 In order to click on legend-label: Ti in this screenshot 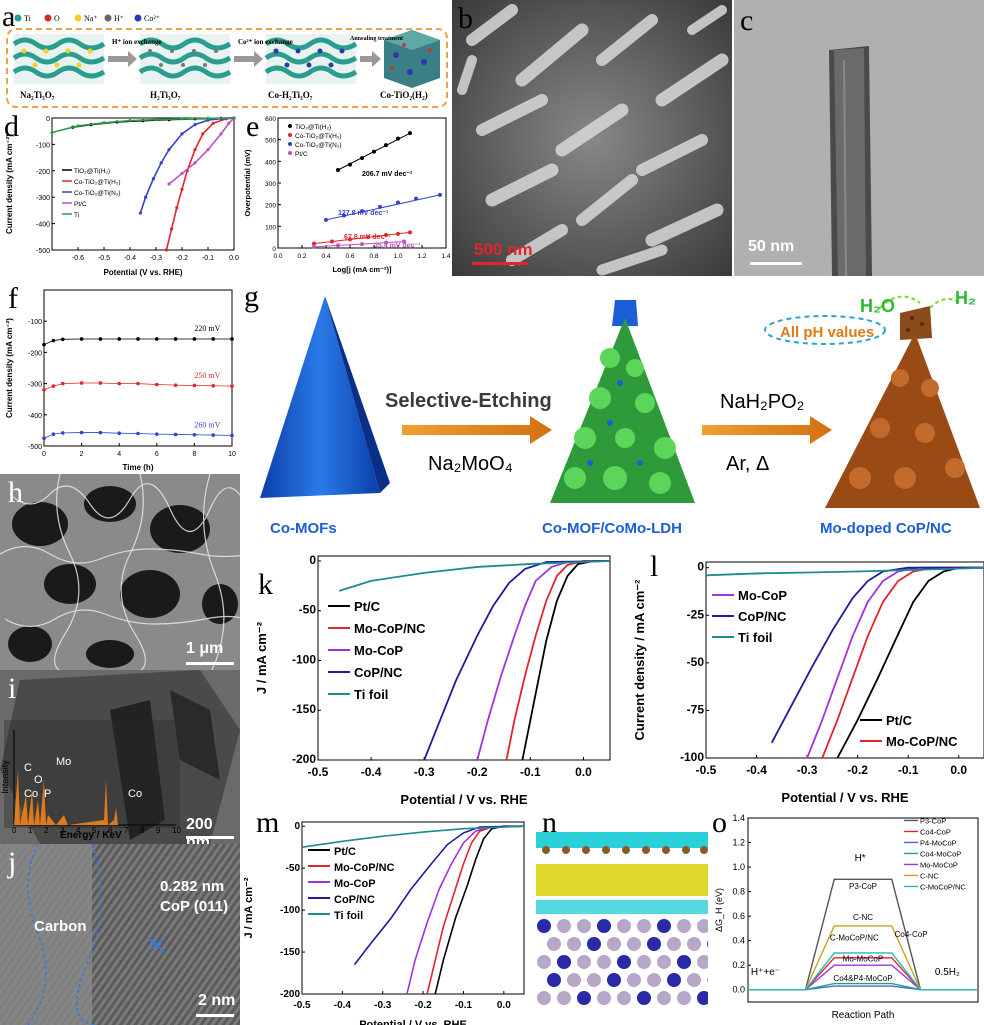, I will do `click(28, 18)`.